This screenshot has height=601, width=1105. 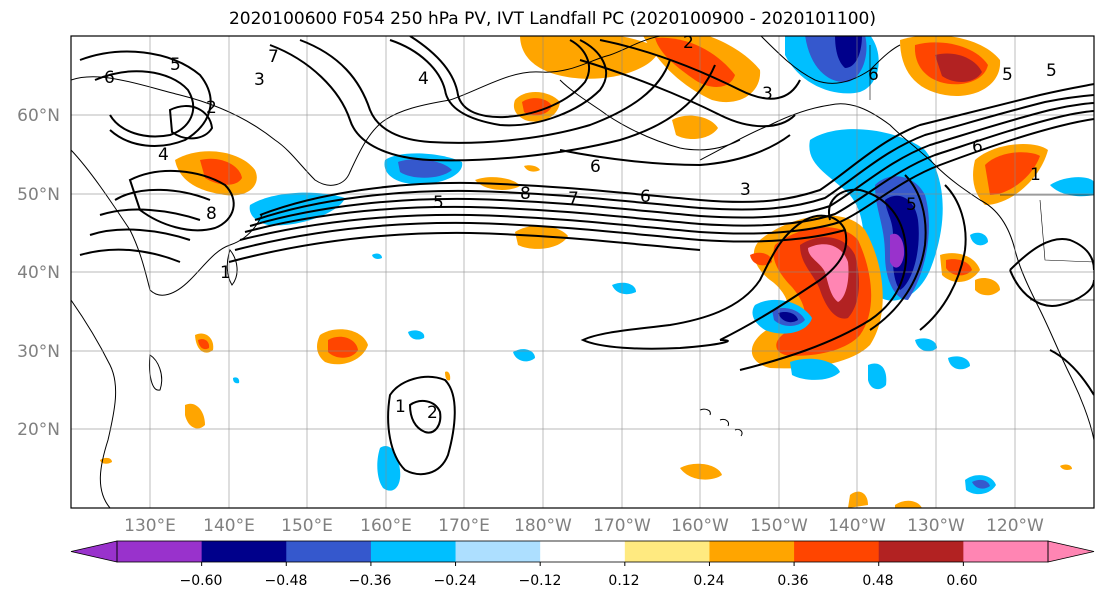 I want to click on colorbar-tick: 0.12, so click(x=623, y=581).